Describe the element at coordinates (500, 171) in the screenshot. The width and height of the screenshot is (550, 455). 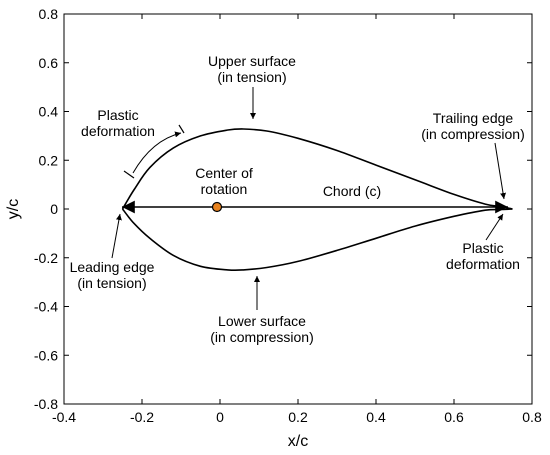
I see `trailing-edge-pointer` at that location.